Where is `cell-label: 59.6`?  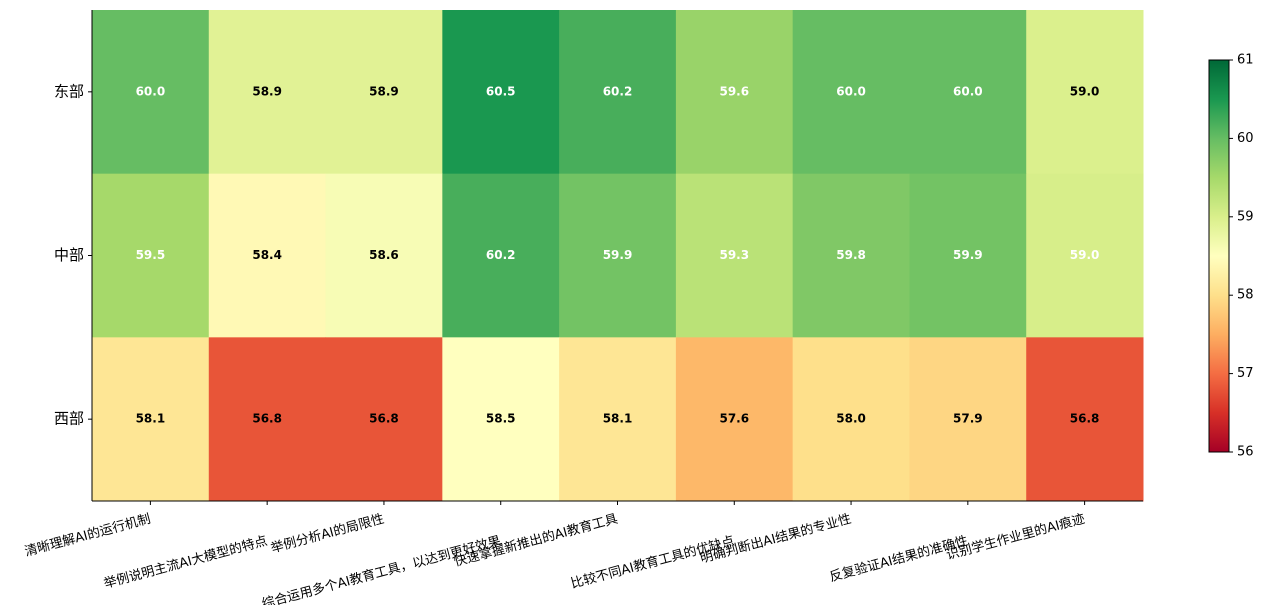 cell-label: 59.6 is located at coordinates (734, 91).